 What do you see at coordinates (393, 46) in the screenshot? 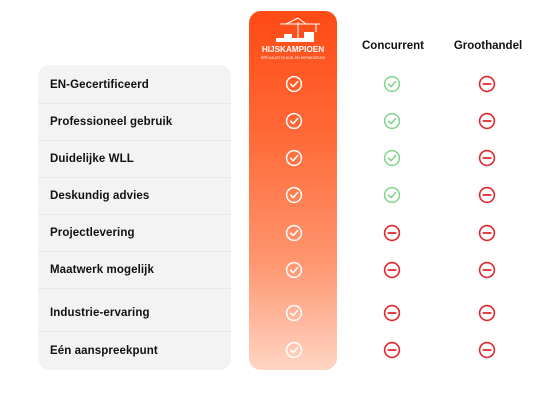
I see `col-header-concurrent: Concurrent` at bounding box center [393, 46].